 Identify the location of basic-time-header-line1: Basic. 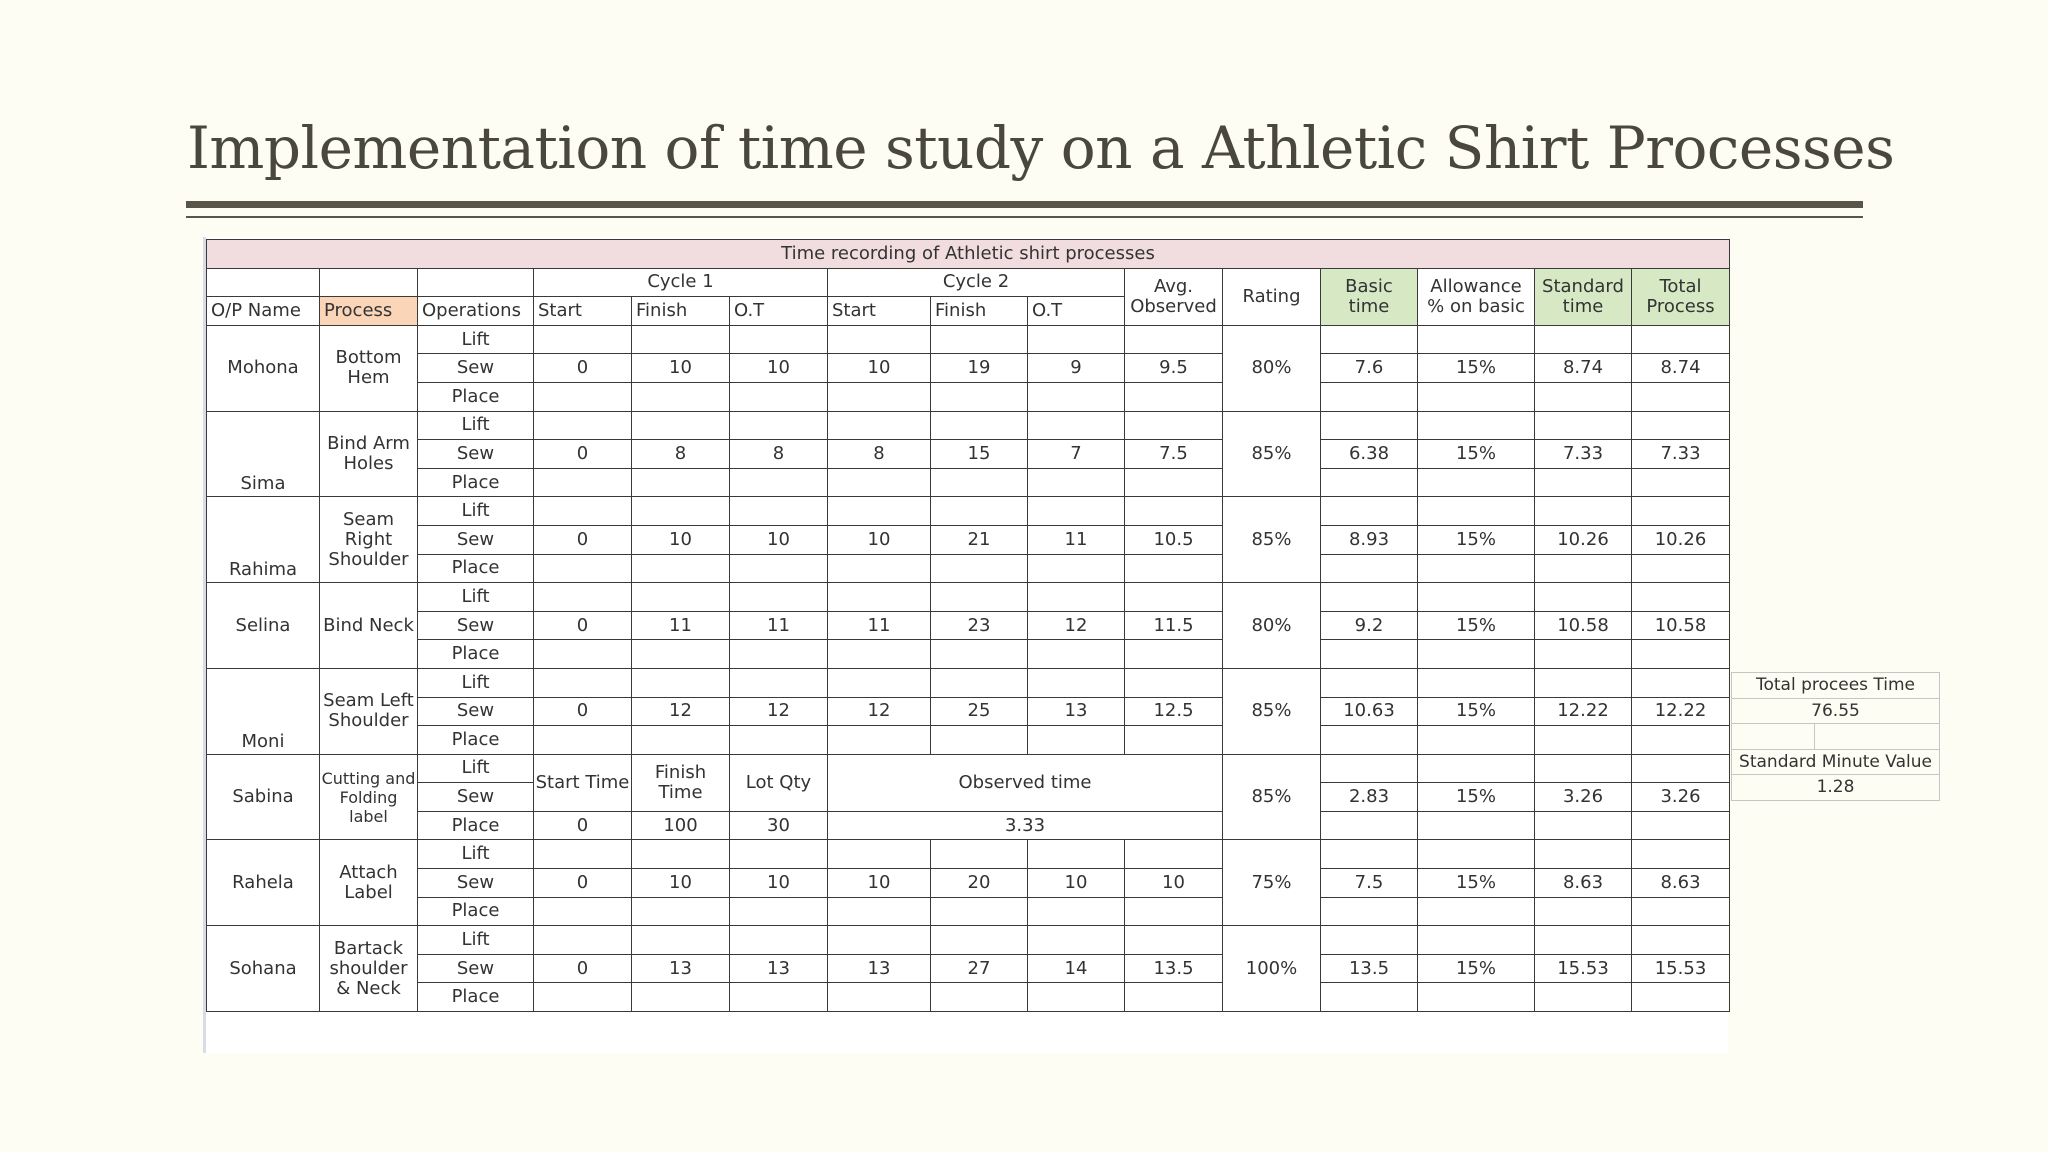
(1369, 286).